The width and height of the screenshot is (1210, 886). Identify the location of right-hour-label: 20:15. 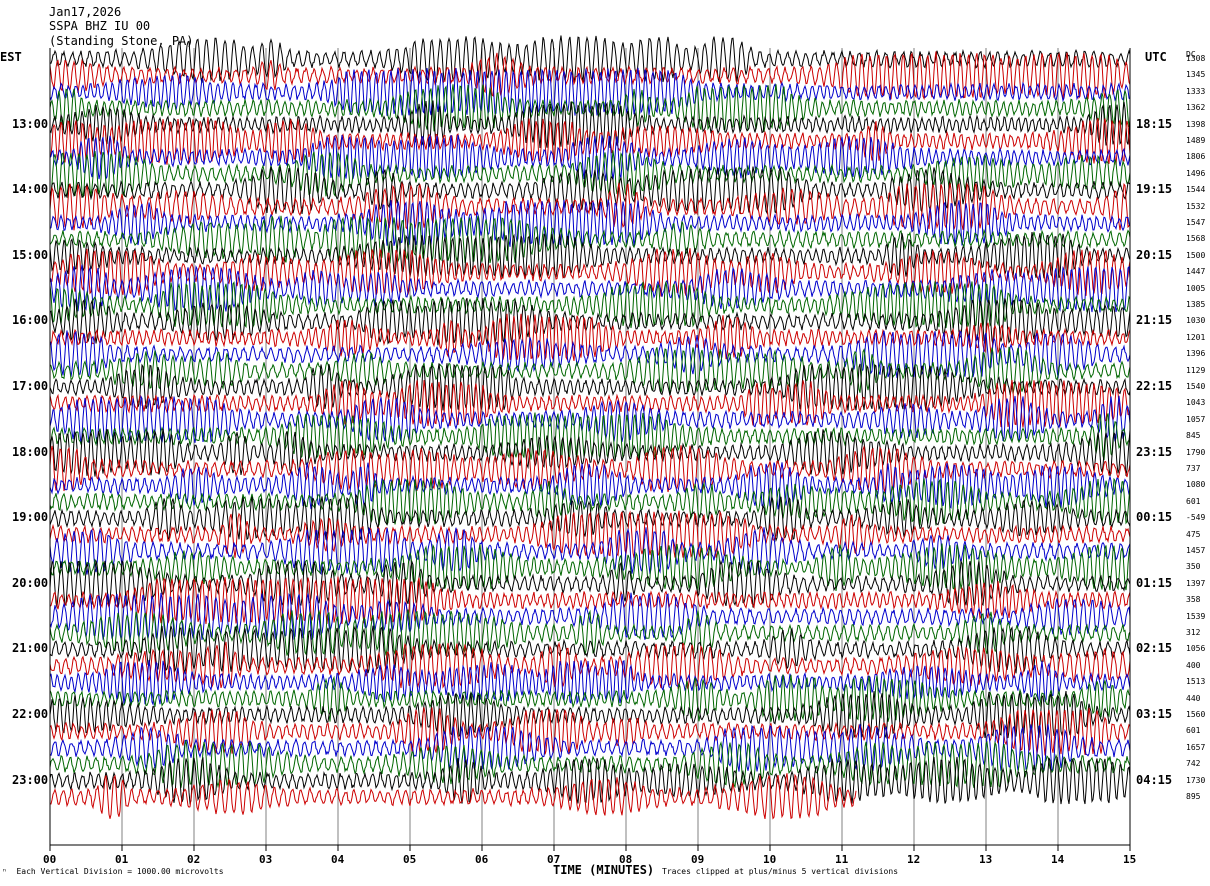
(1154, 254).